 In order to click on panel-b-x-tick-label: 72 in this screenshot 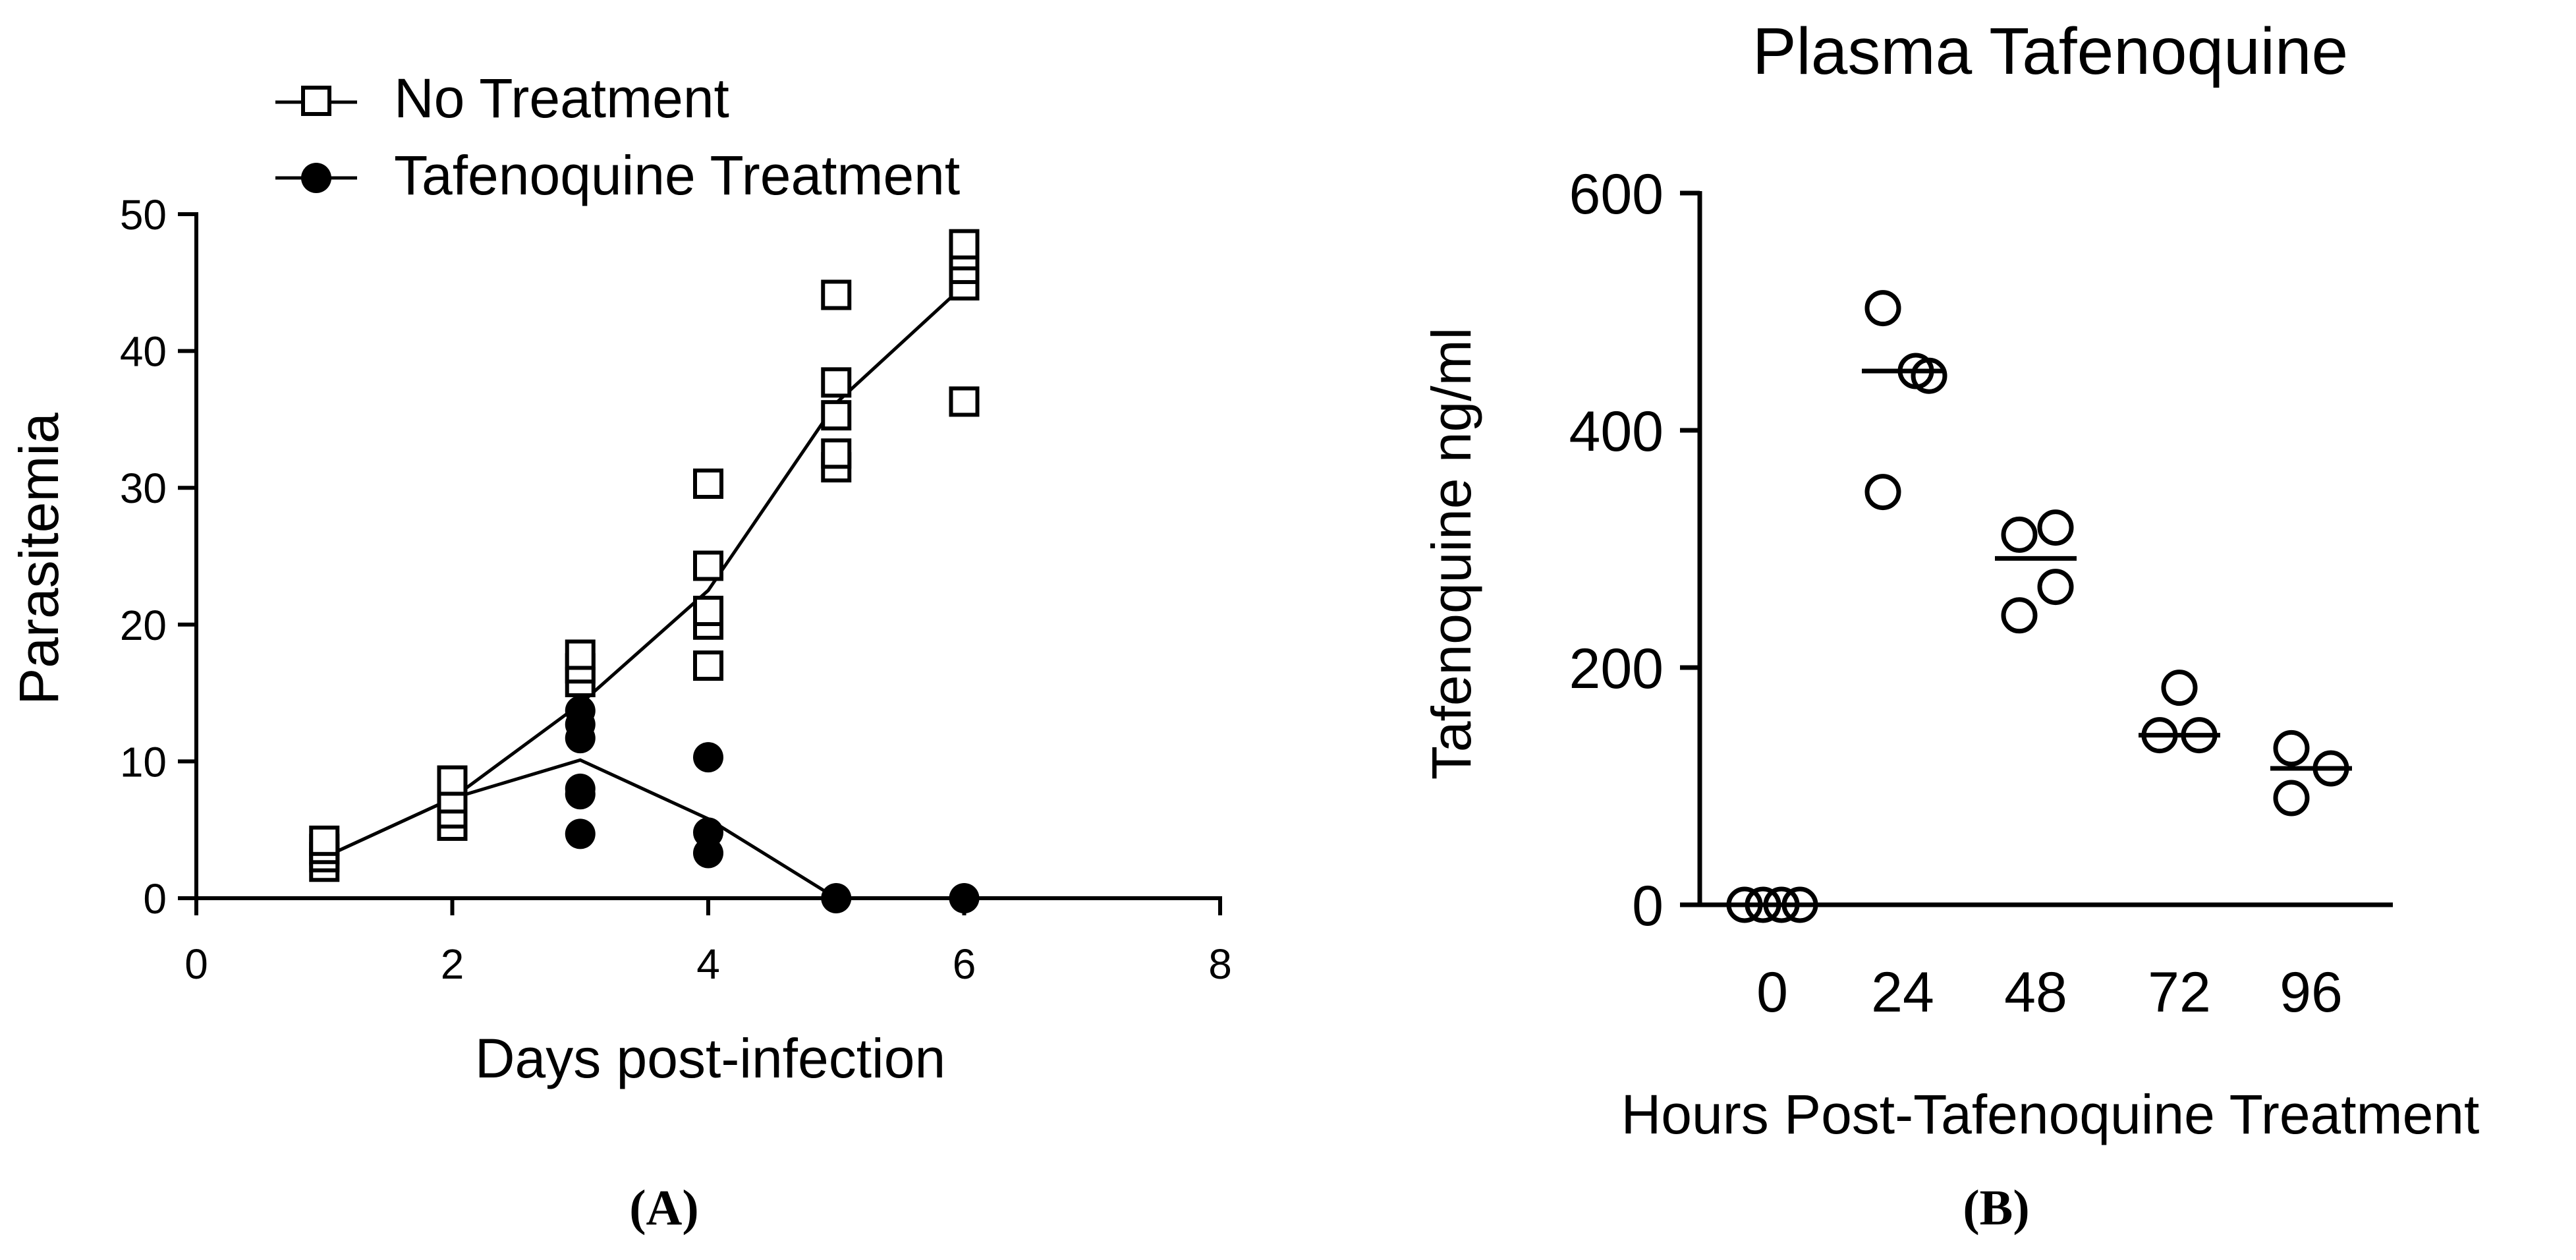, I will do `click(2179, 992)`.